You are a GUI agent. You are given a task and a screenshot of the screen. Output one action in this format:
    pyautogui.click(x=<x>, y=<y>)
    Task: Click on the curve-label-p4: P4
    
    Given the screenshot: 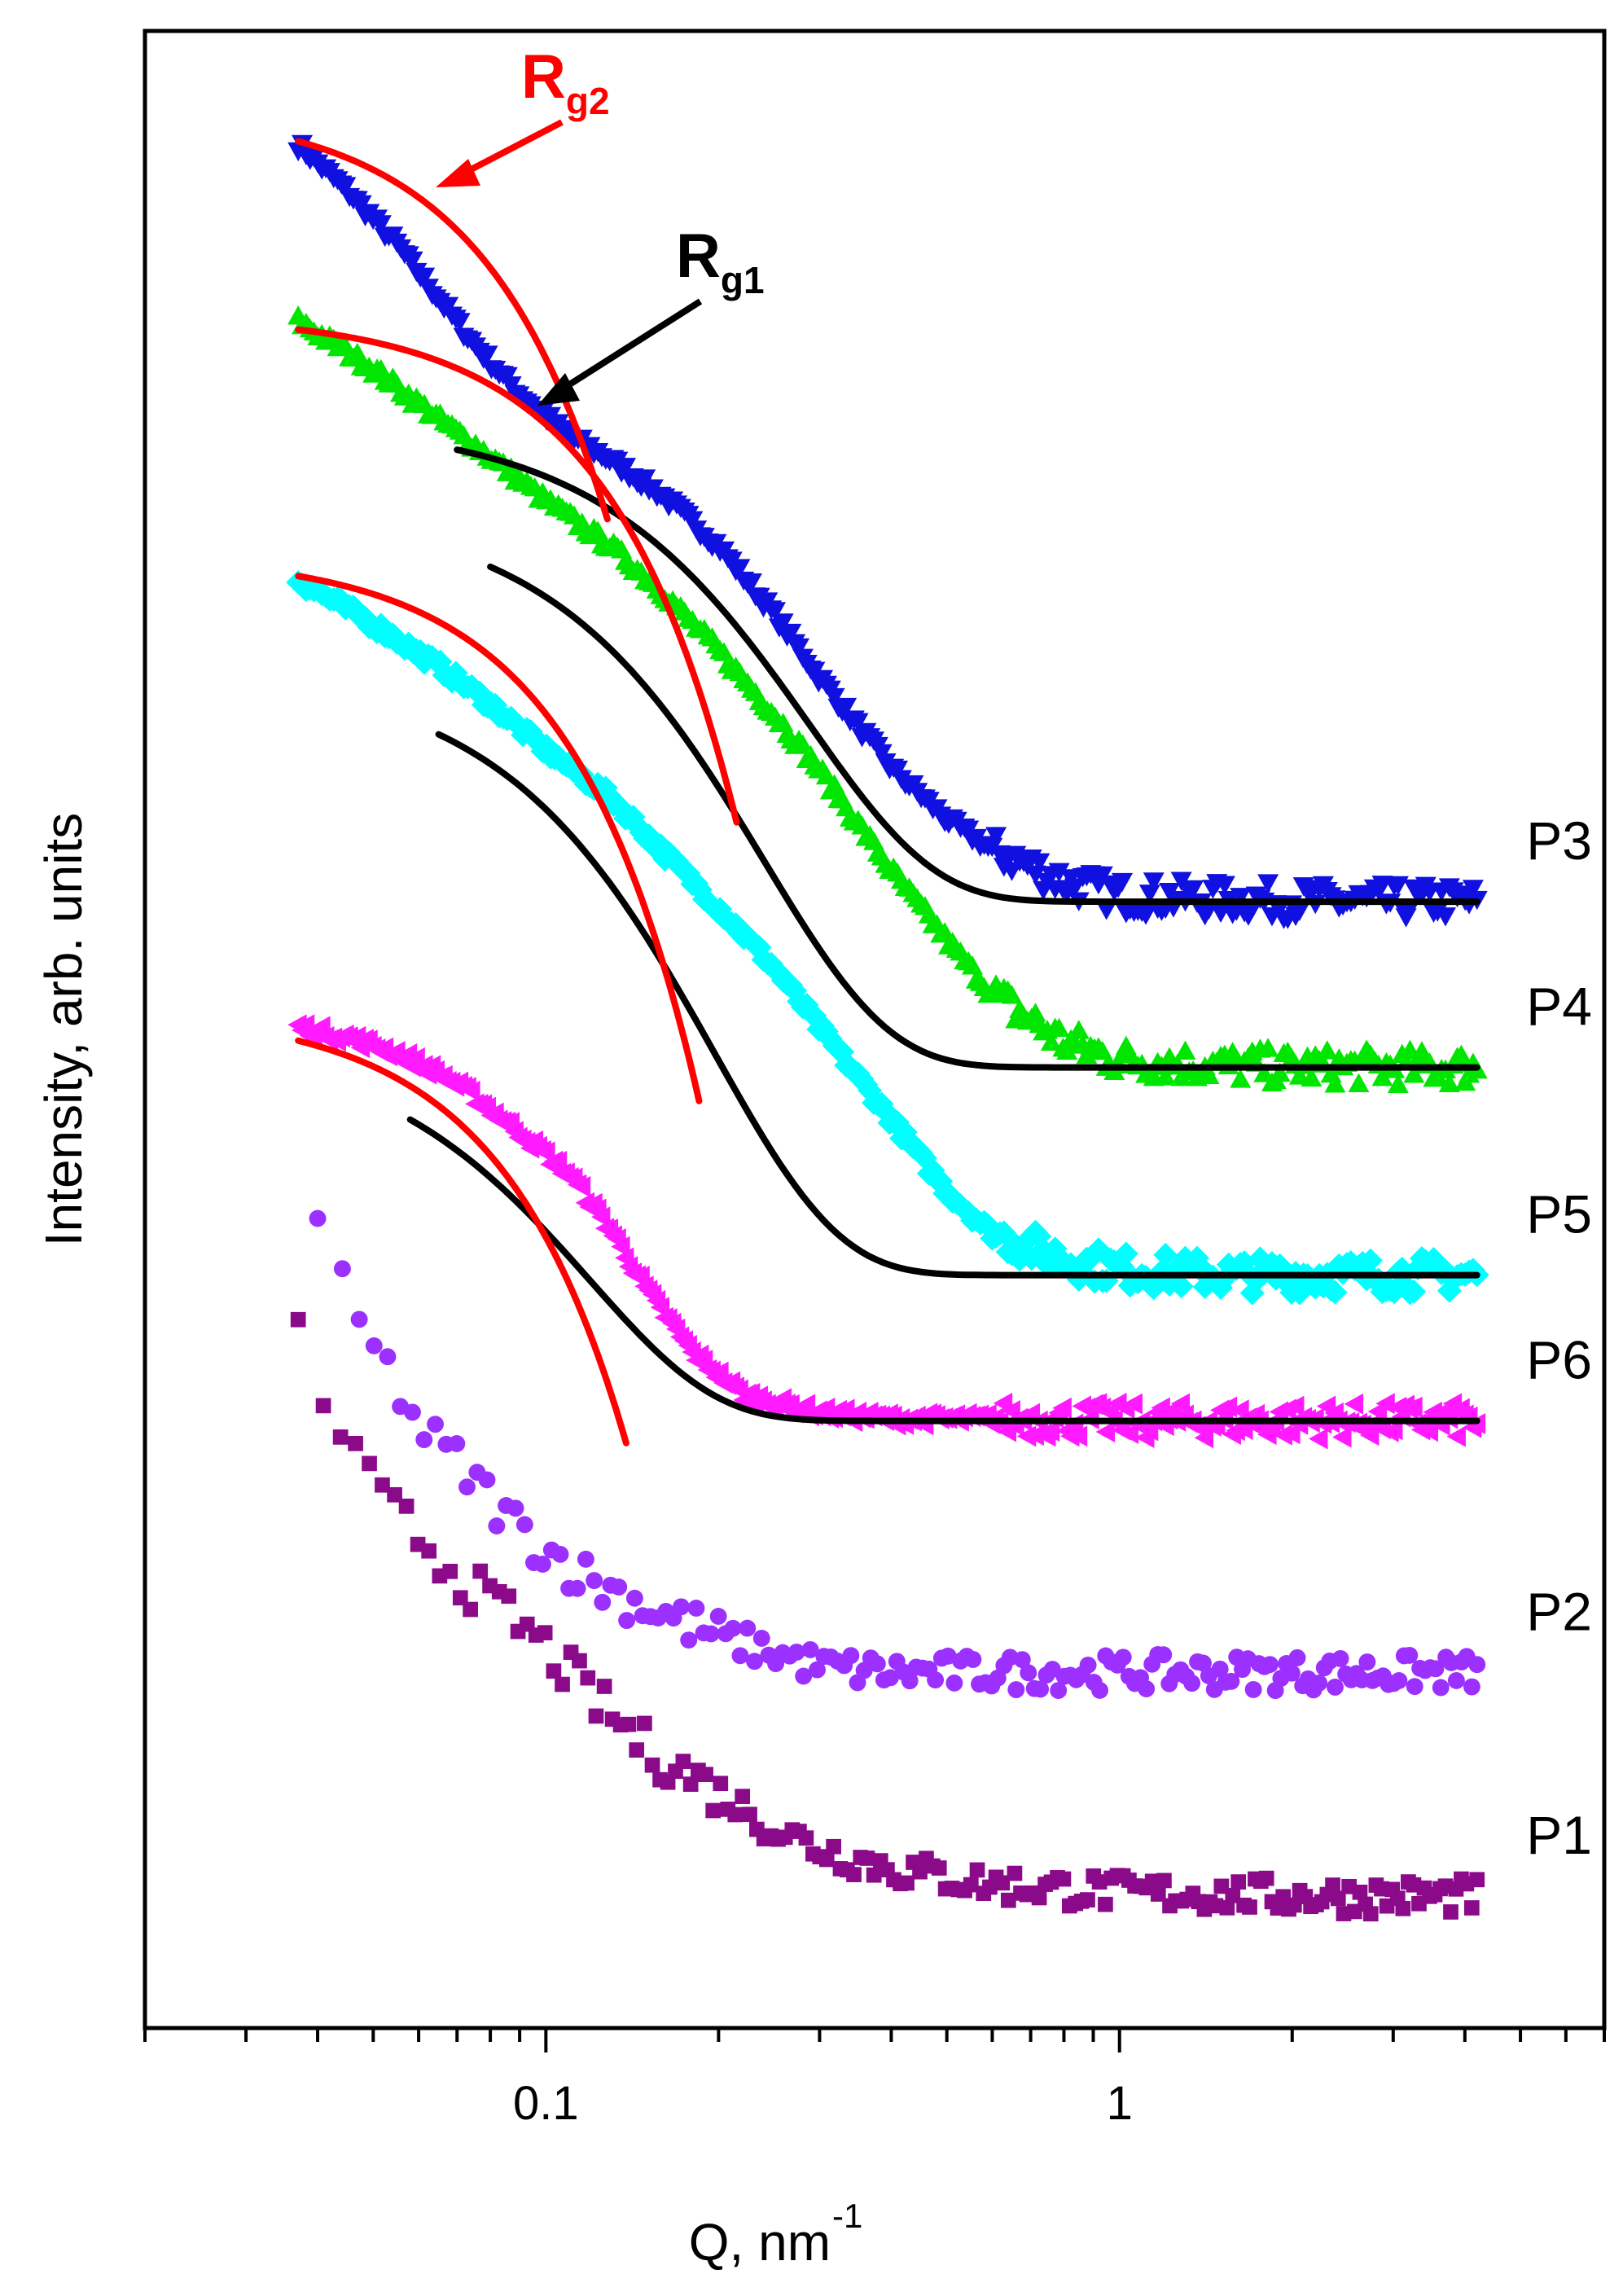 What is the action you would take?
    pyautogui.click(x=1559, y=1007)
    